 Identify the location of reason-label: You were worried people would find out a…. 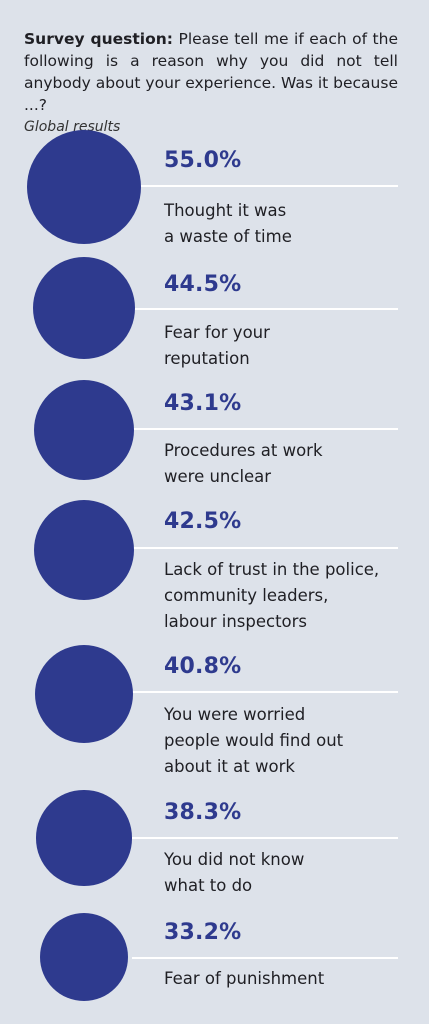
(254, 740).